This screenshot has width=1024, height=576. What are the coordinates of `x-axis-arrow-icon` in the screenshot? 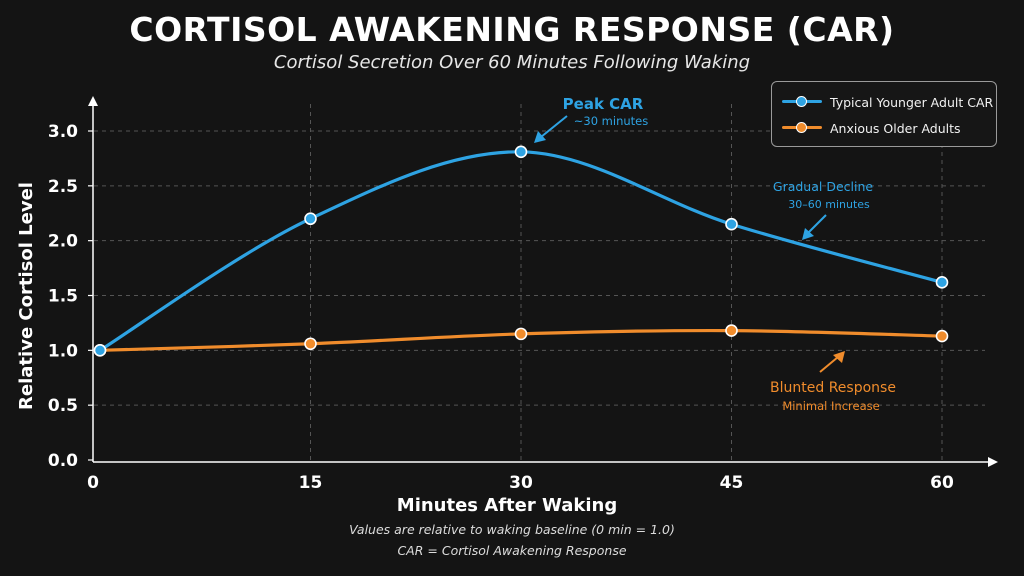 It's located at (993, 462).